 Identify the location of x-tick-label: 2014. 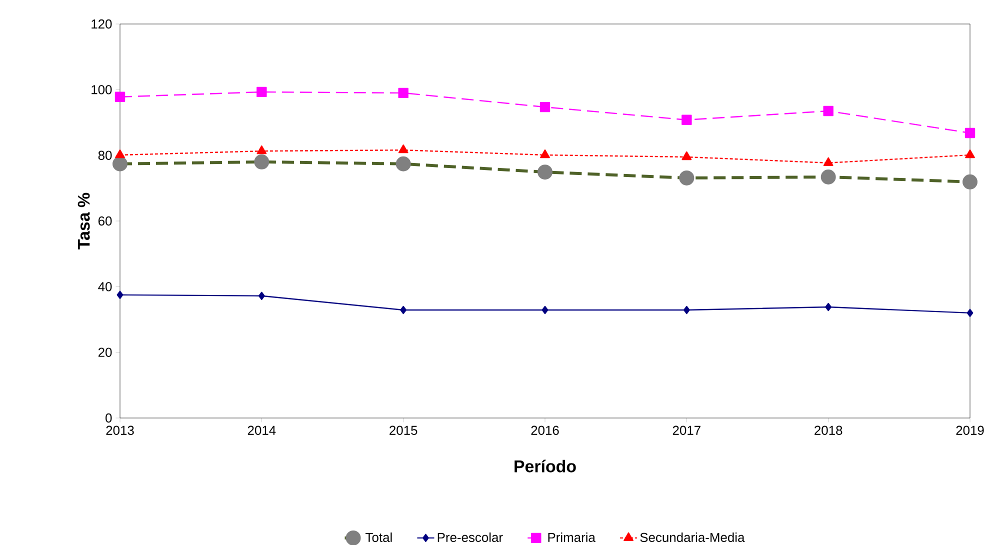
(262, 430).